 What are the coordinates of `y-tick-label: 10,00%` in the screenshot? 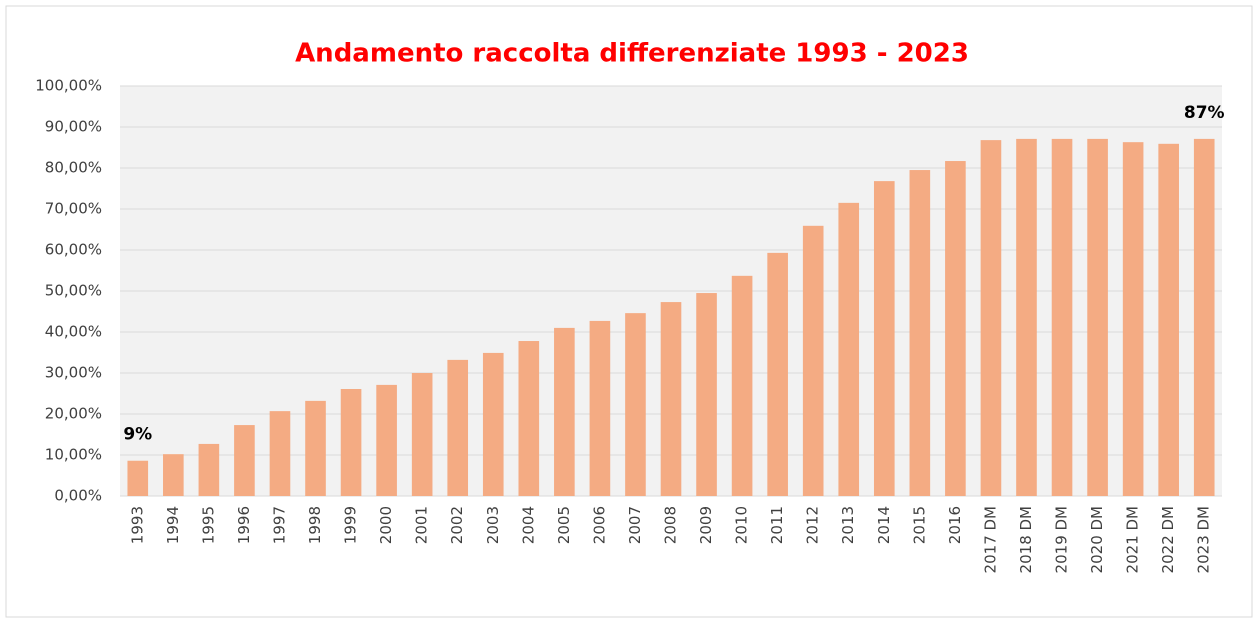 It's located at (73, 455).